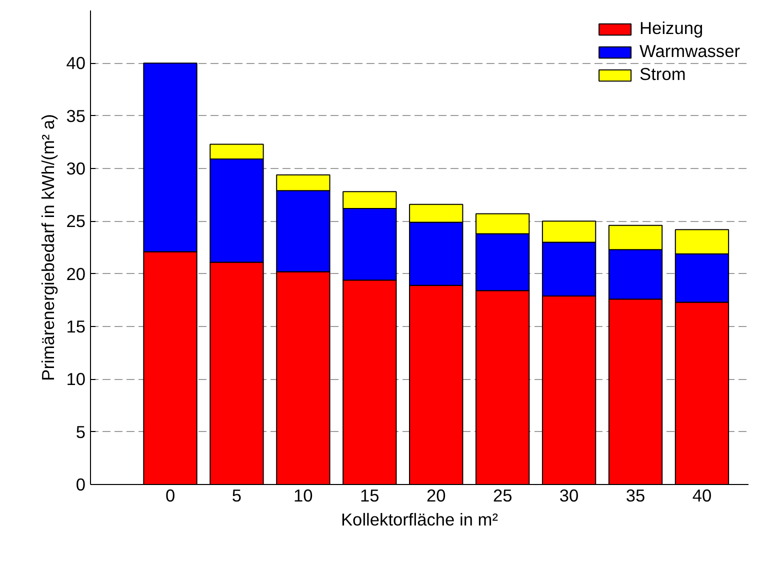  Describe the element at coordinates (76, 274) in the screenshot. I see `y-tick-label: 20` at that location.